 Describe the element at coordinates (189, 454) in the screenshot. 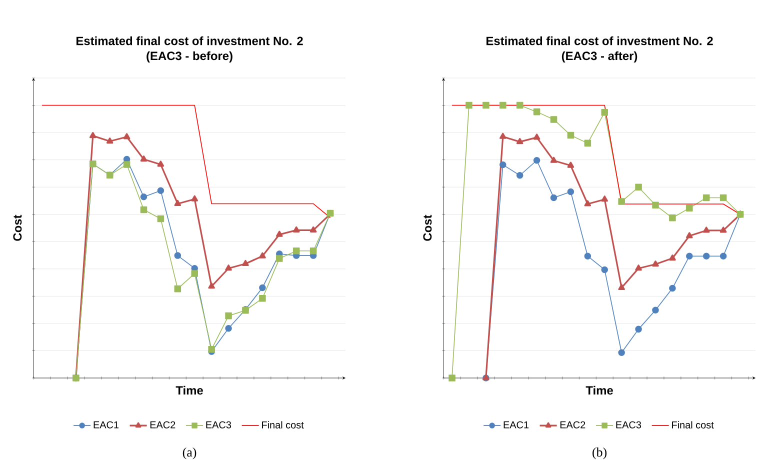

I see `text: (a)` at that location.